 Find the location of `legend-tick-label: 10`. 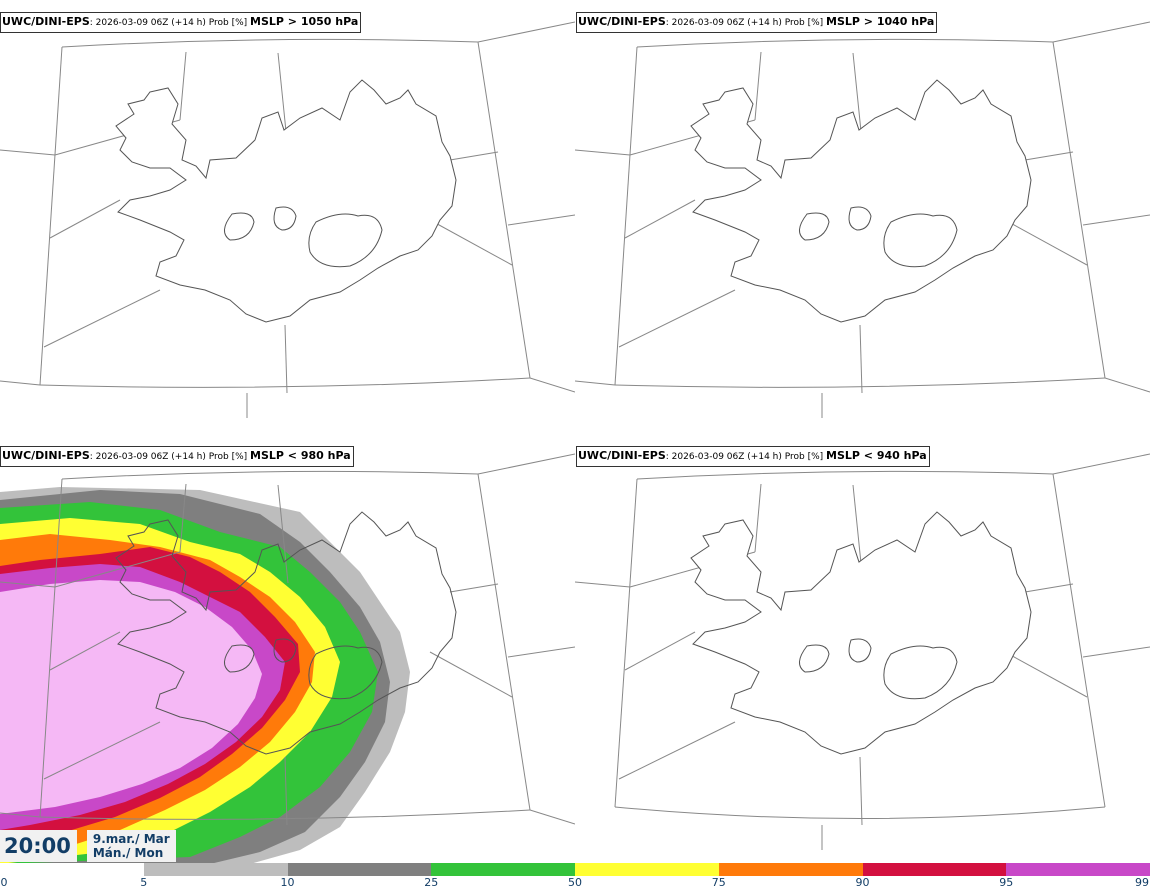

legend-tick-label: 10 is located at coordinates (287, 882).